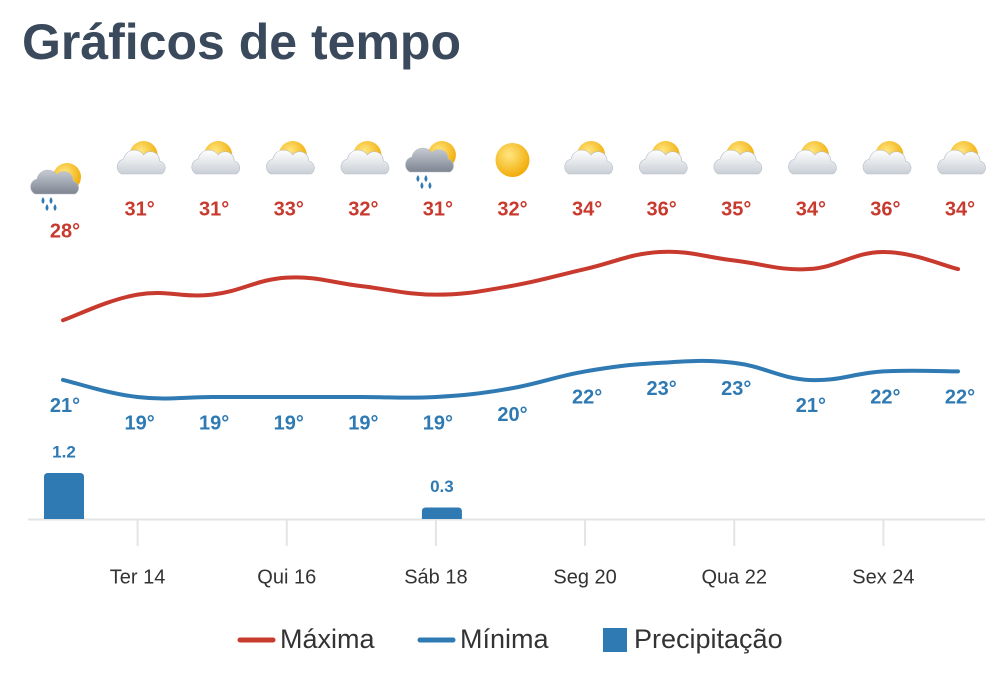  What do you see at coordinates (435, 577) in the screenshot?
I see `x-tick-label: Sáb 18` at bounding box center [435, 577].